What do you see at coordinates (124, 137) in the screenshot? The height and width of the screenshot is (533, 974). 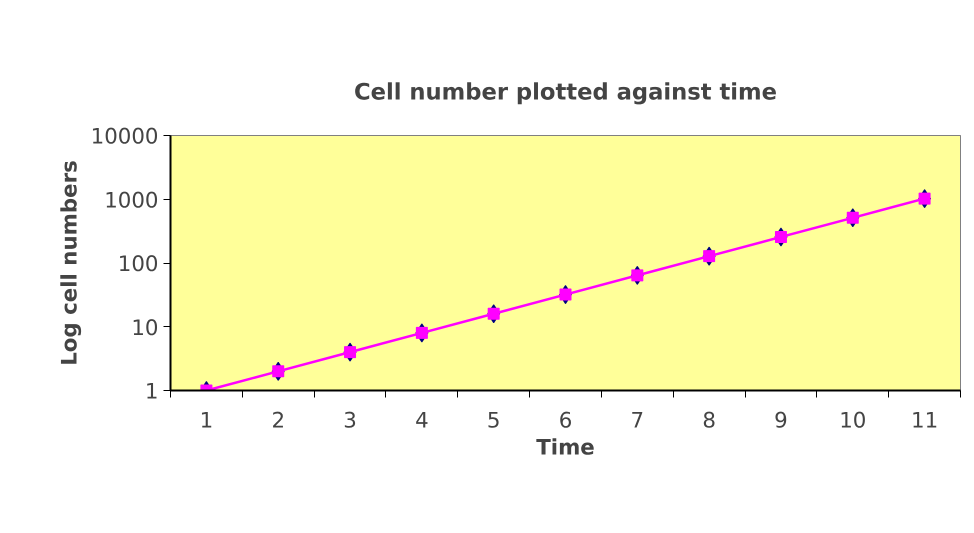 I see `y-tick-label: 10000` at bounding box center [124, 137].